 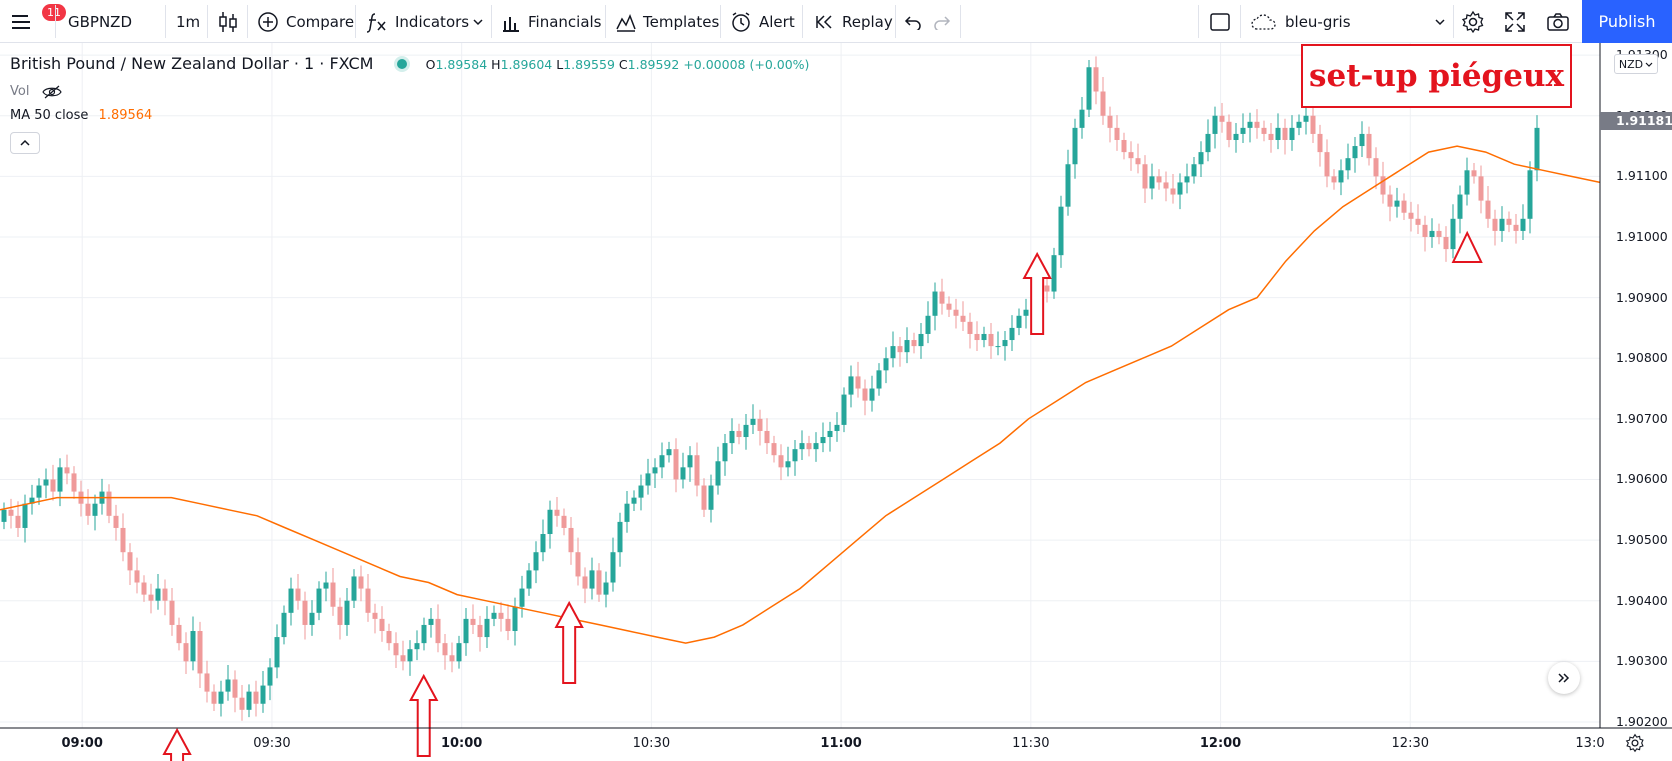 What do you see at coordinates (1436, 76) in the screenshot?
I see `setup-annotation-box: set-up piégeux` at bounding box center [1436, 76].